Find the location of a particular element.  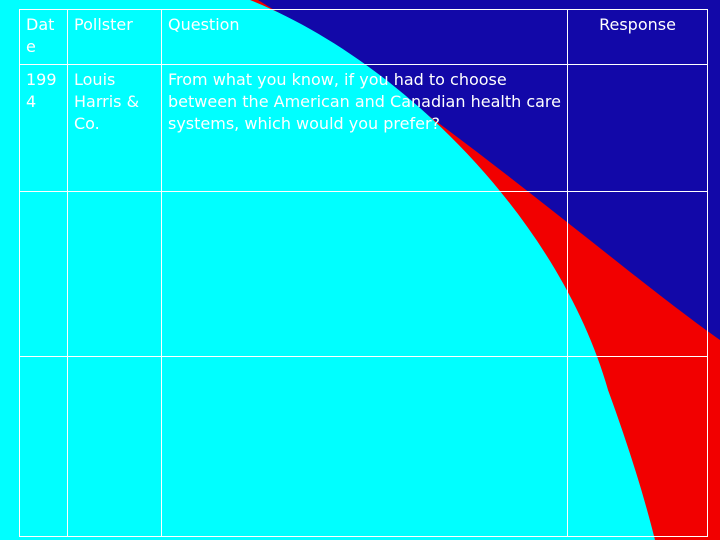

header-date: Date is located at coordinates (43, 37).